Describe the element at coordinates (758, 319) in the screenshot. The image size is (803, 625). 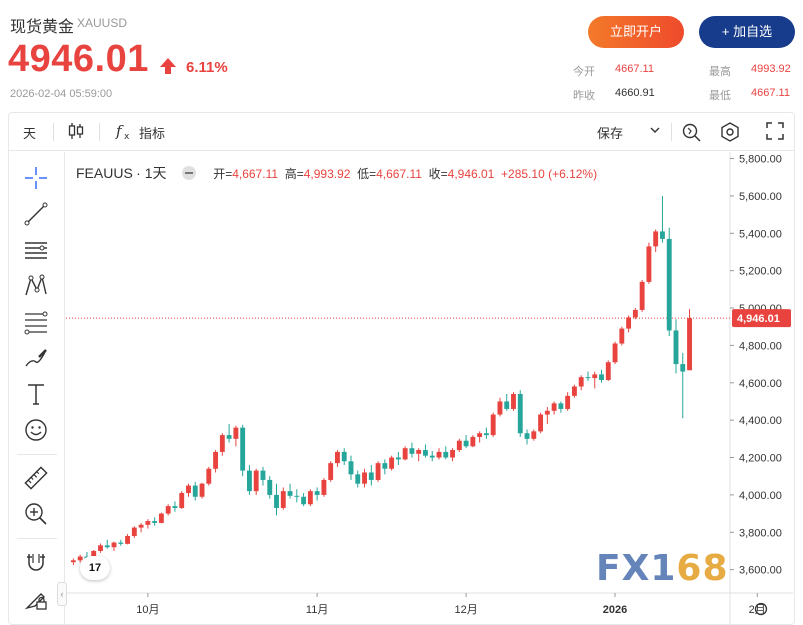
I see `current-price-label: 4,946.01` at that location.